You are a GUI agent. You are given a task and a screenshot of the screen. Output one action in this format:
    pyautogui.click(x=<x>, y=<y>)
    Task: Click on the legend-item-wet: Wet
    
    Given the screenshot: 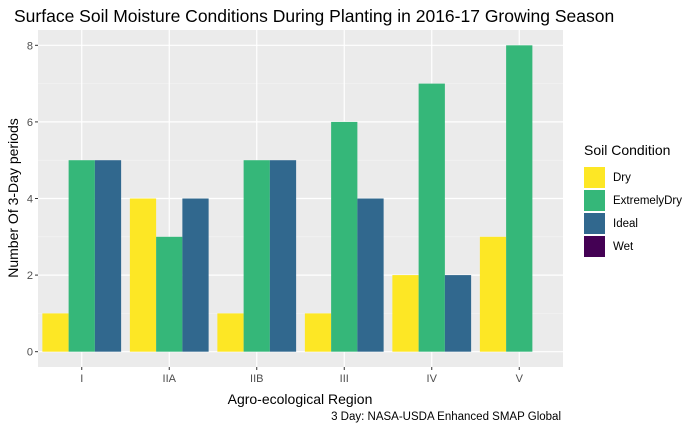 What is the action you would take?
    pyautogui.click(x=633, y=246)
    